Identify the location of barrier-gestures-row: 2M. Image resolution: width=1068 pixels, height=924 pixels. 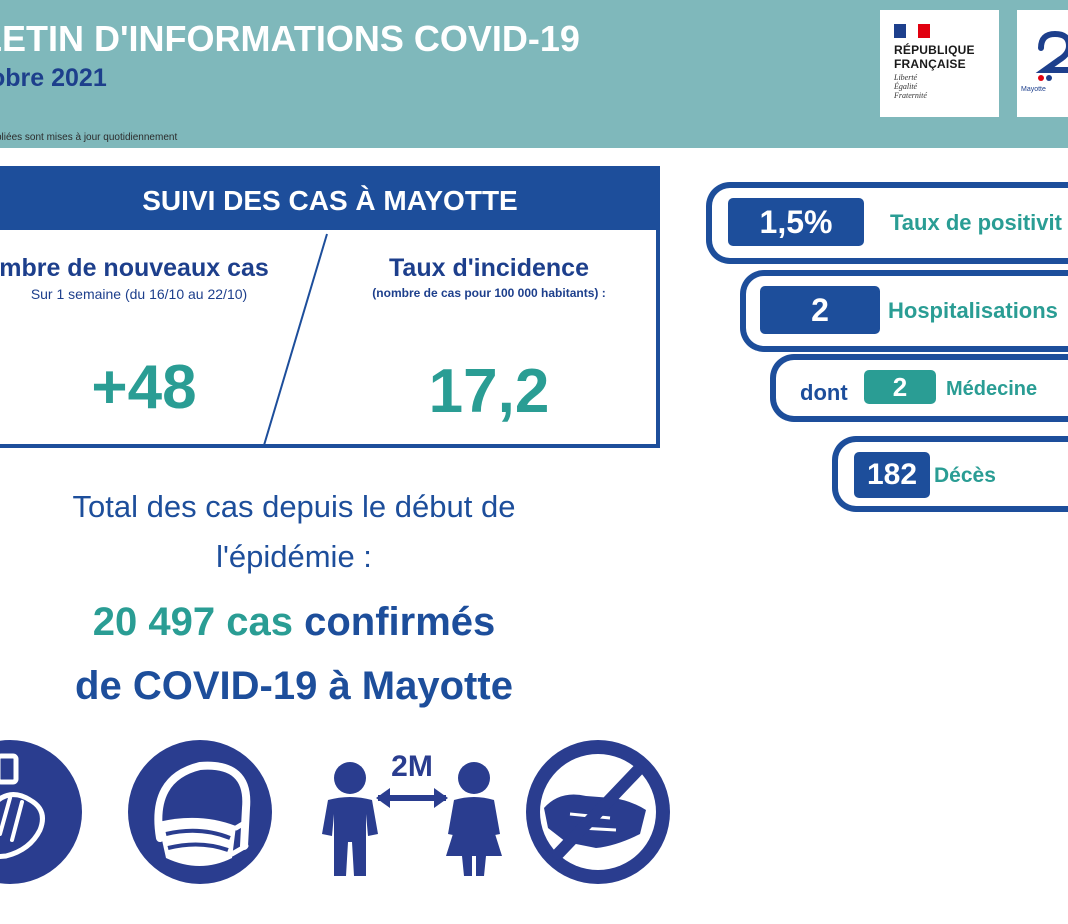
(335, 812).